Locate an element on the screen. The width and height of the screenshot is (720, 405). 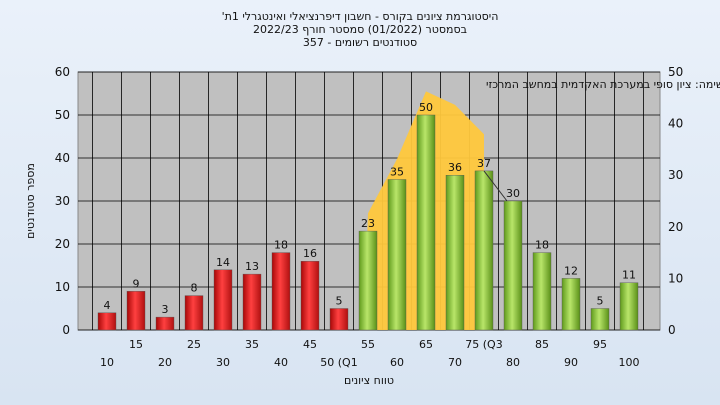
x-tick-label: 90 is located at coordinates (571, 362).